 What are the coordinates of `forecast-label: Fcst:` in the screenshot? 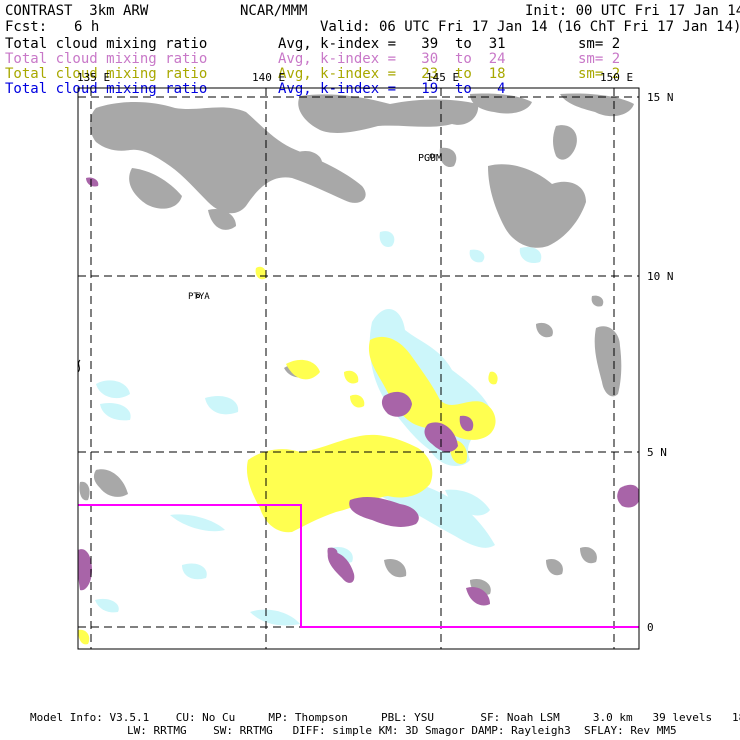 It's located at (26, 27).